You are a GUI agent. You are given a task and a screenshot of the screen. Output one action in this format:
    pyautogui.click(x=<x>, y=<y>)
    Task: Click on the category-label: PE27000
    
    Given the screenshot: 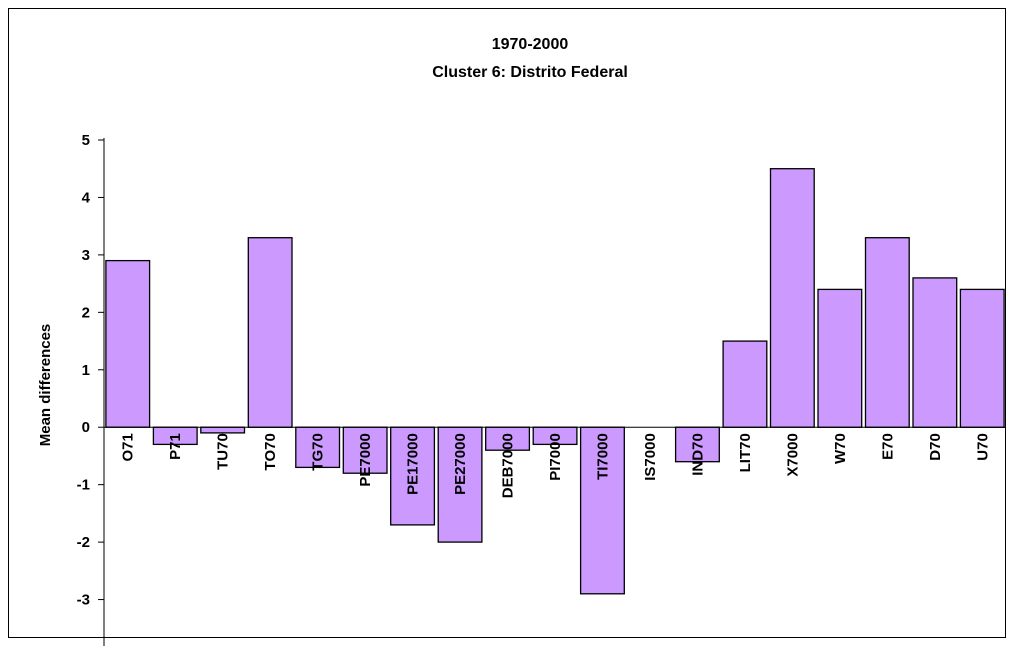 What is the action you would take?
    pyautogui.click(x=460, y=464)
    